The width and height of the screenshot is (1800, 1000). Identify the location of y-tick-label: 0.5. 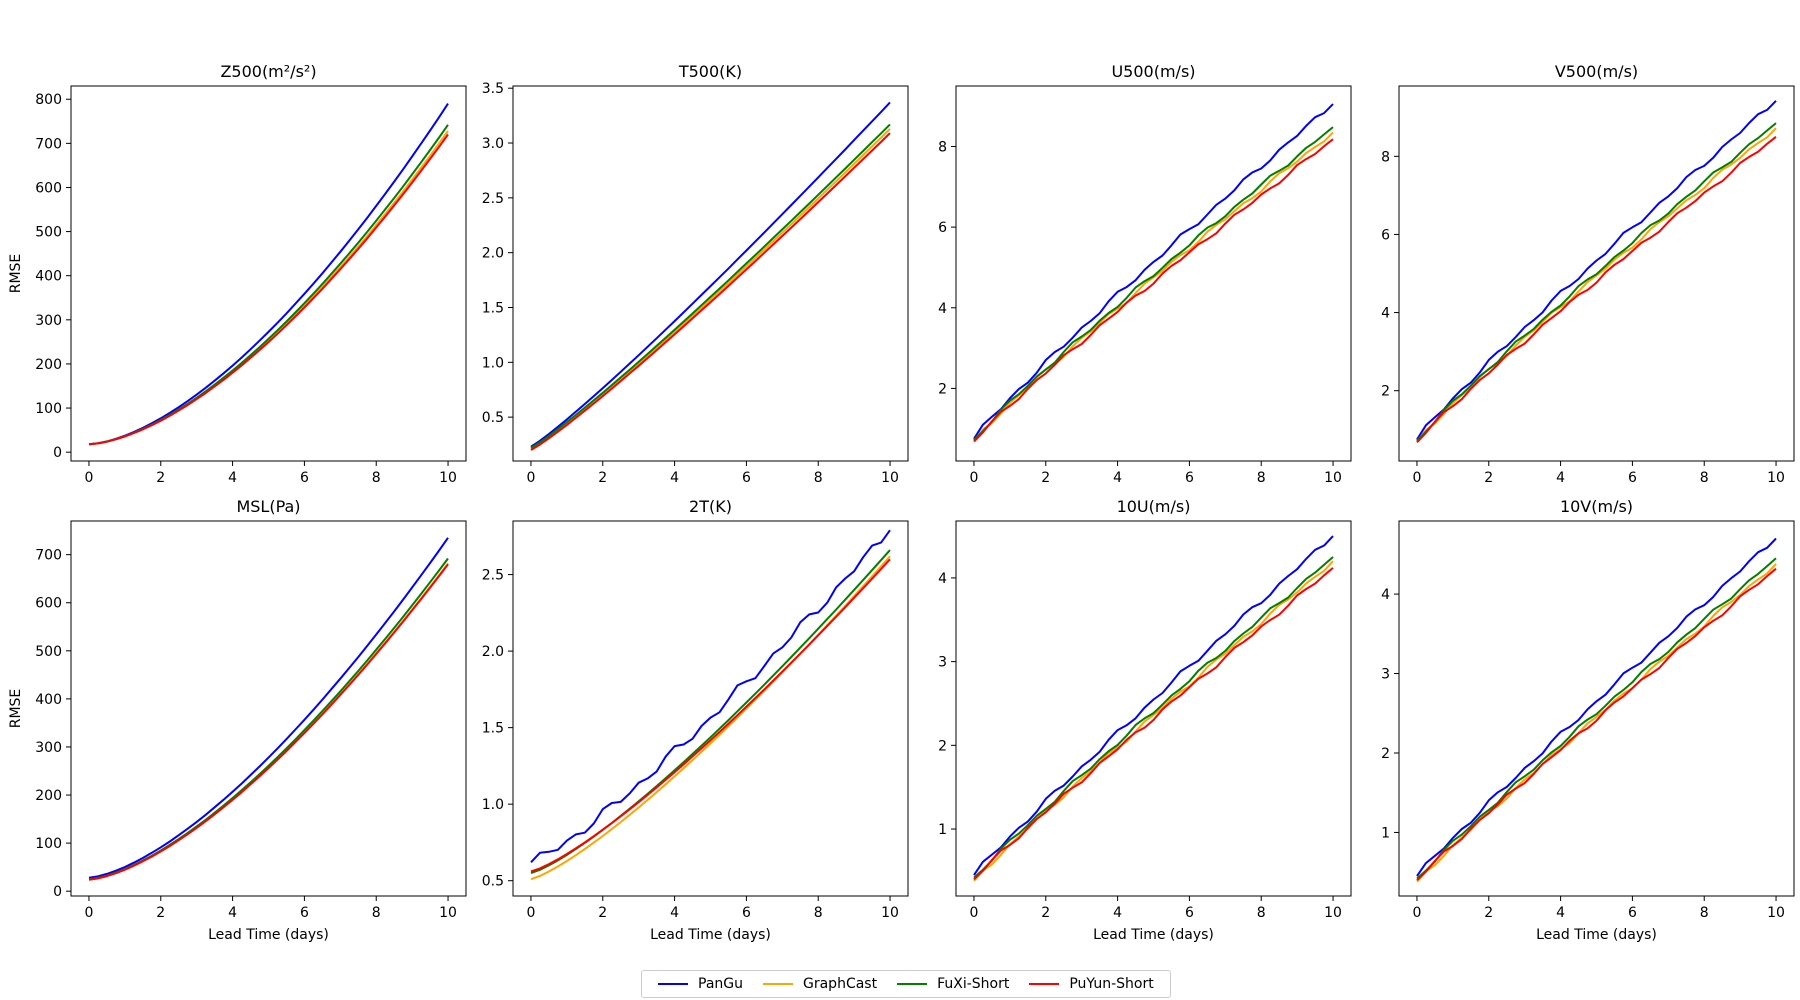
(493, 882).